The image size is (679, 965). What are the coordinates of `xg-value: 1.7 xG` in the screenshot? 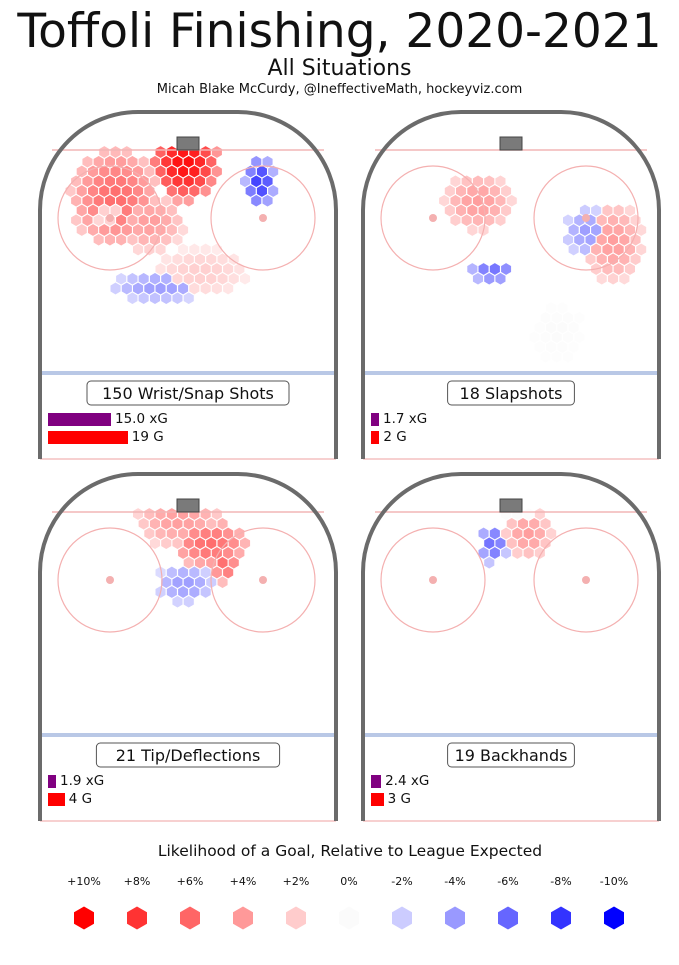 It's located at (405, 419).